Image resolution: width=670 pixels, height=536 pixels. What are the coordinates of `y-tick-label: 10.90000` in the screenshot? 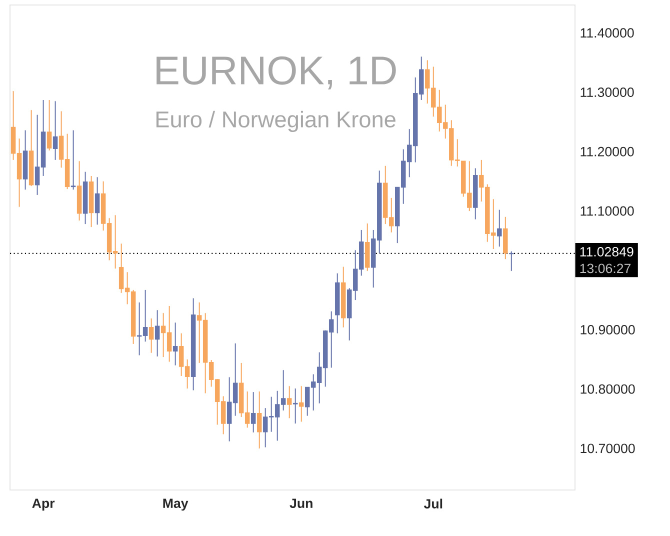 It's located at (607, 329).